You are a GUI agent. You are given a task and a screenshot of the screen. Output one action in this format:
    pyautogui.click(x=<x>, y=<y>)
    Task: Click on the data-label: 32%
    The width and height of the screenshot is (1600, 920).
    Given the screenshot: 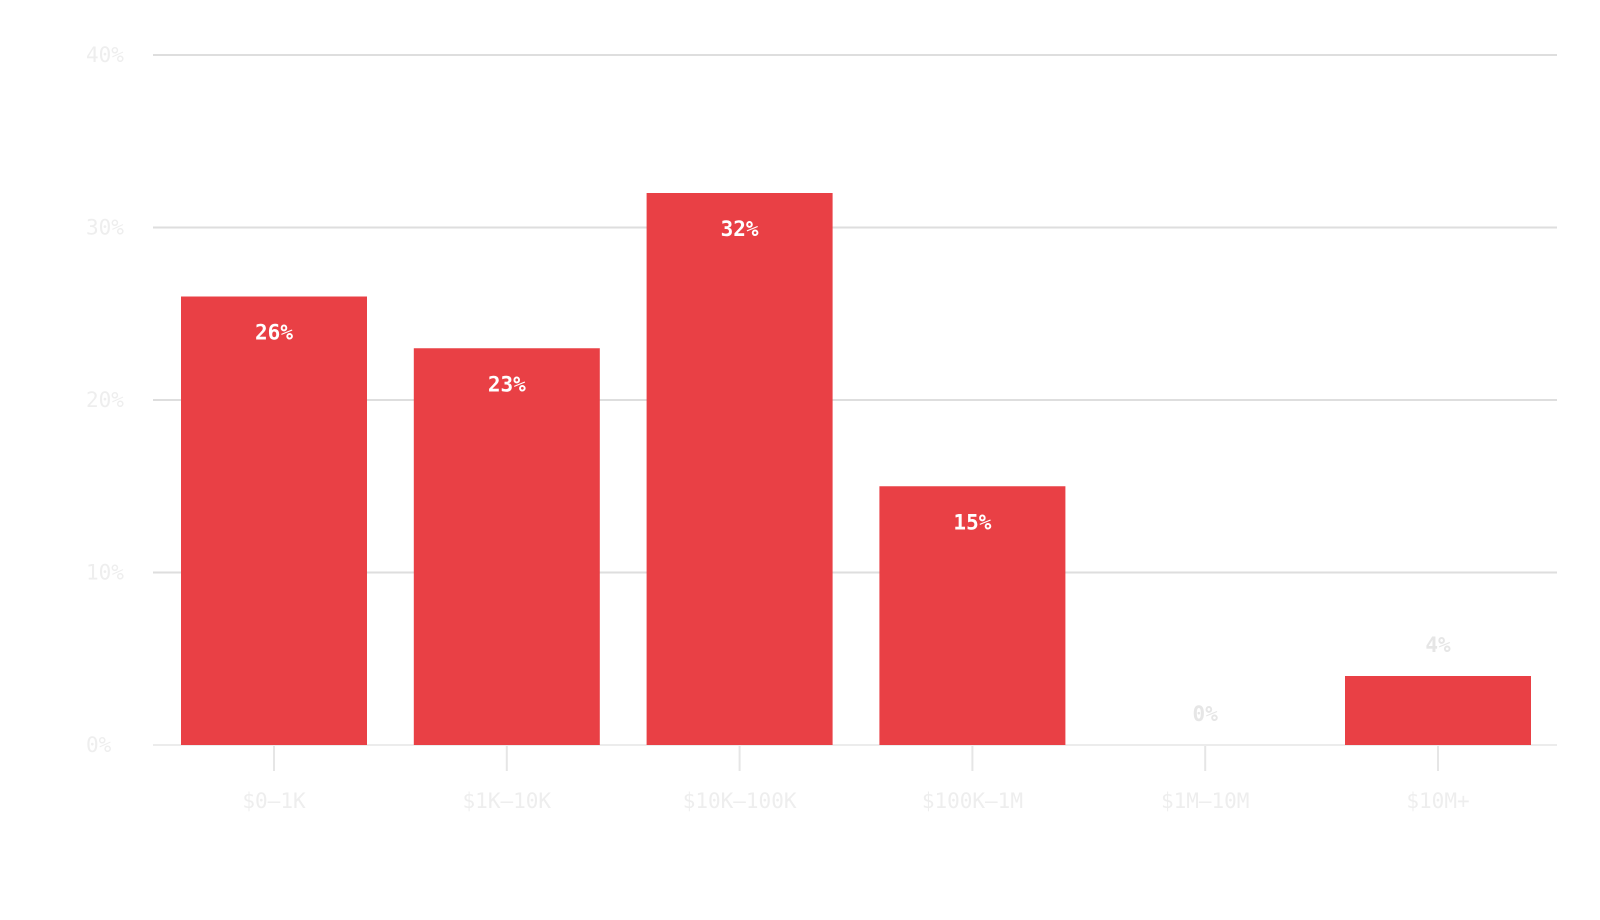 What is the action you would take?
    pyautogui.click(x=740, y=229)
    